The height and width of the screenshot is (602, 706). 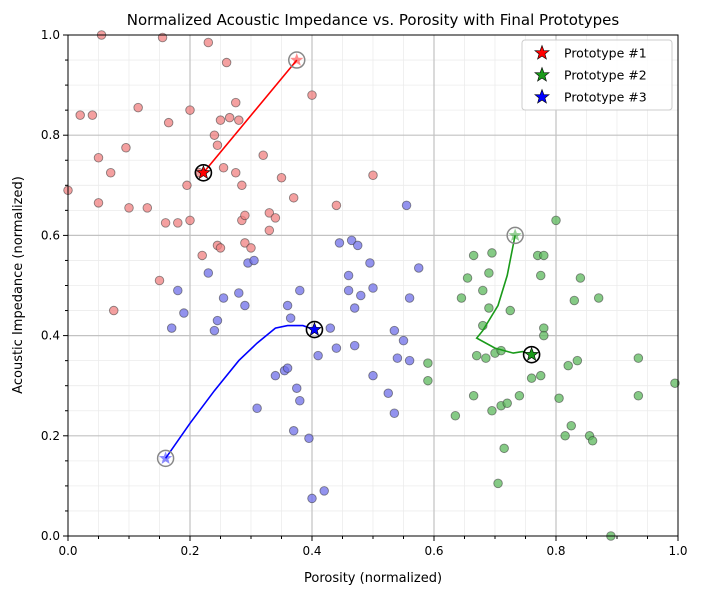 What do you see at coordinates (189, 551) in the screenshot?
I see `x-tick-label: 0.2` at bounding box center [189, 551].